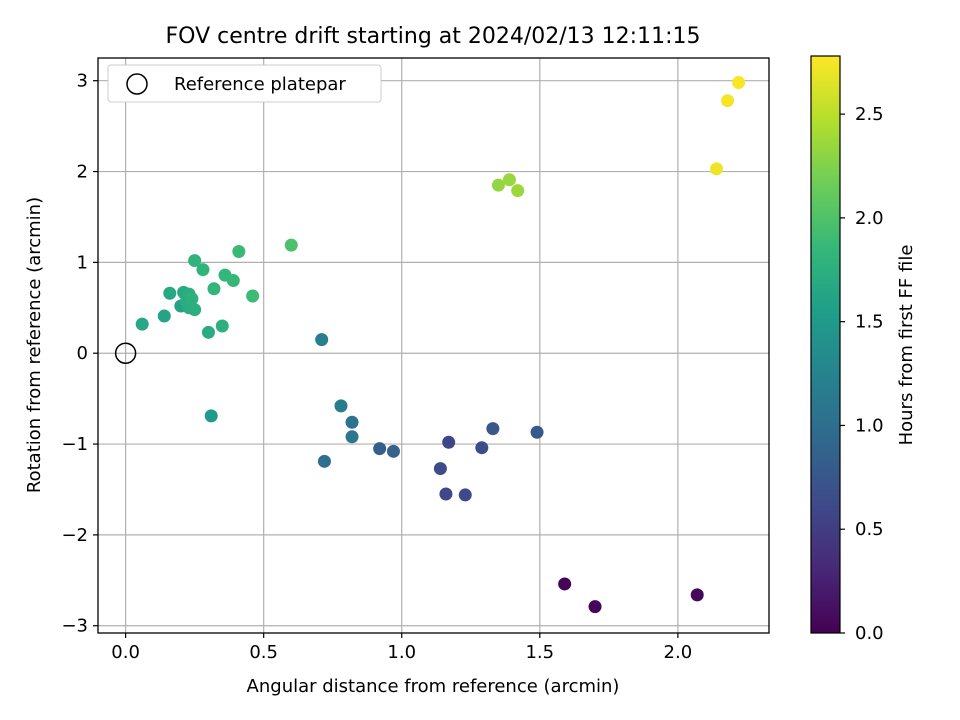 The height and width of the screenshot is (720, 960). What do you see at coordinates (263, 652) in the screenshot?
I see `x-tick-label: 0.5` at bounding box center [263, 652].